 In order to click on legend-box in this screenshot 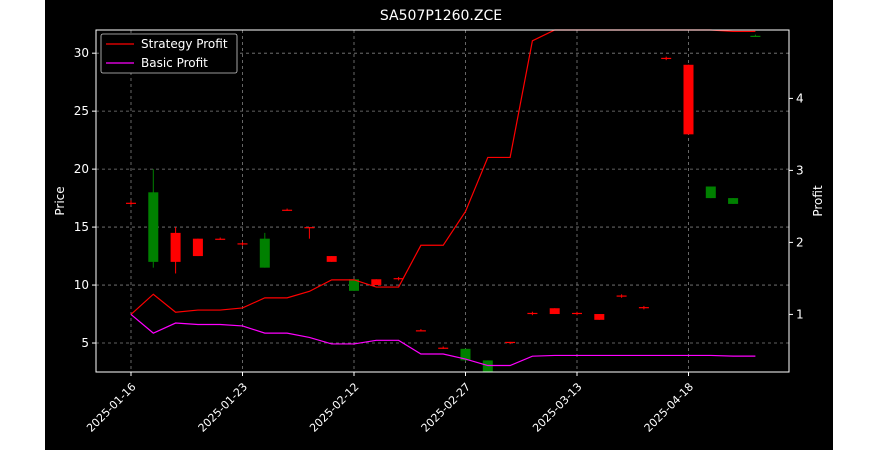, I will do `click(169, 53)`.